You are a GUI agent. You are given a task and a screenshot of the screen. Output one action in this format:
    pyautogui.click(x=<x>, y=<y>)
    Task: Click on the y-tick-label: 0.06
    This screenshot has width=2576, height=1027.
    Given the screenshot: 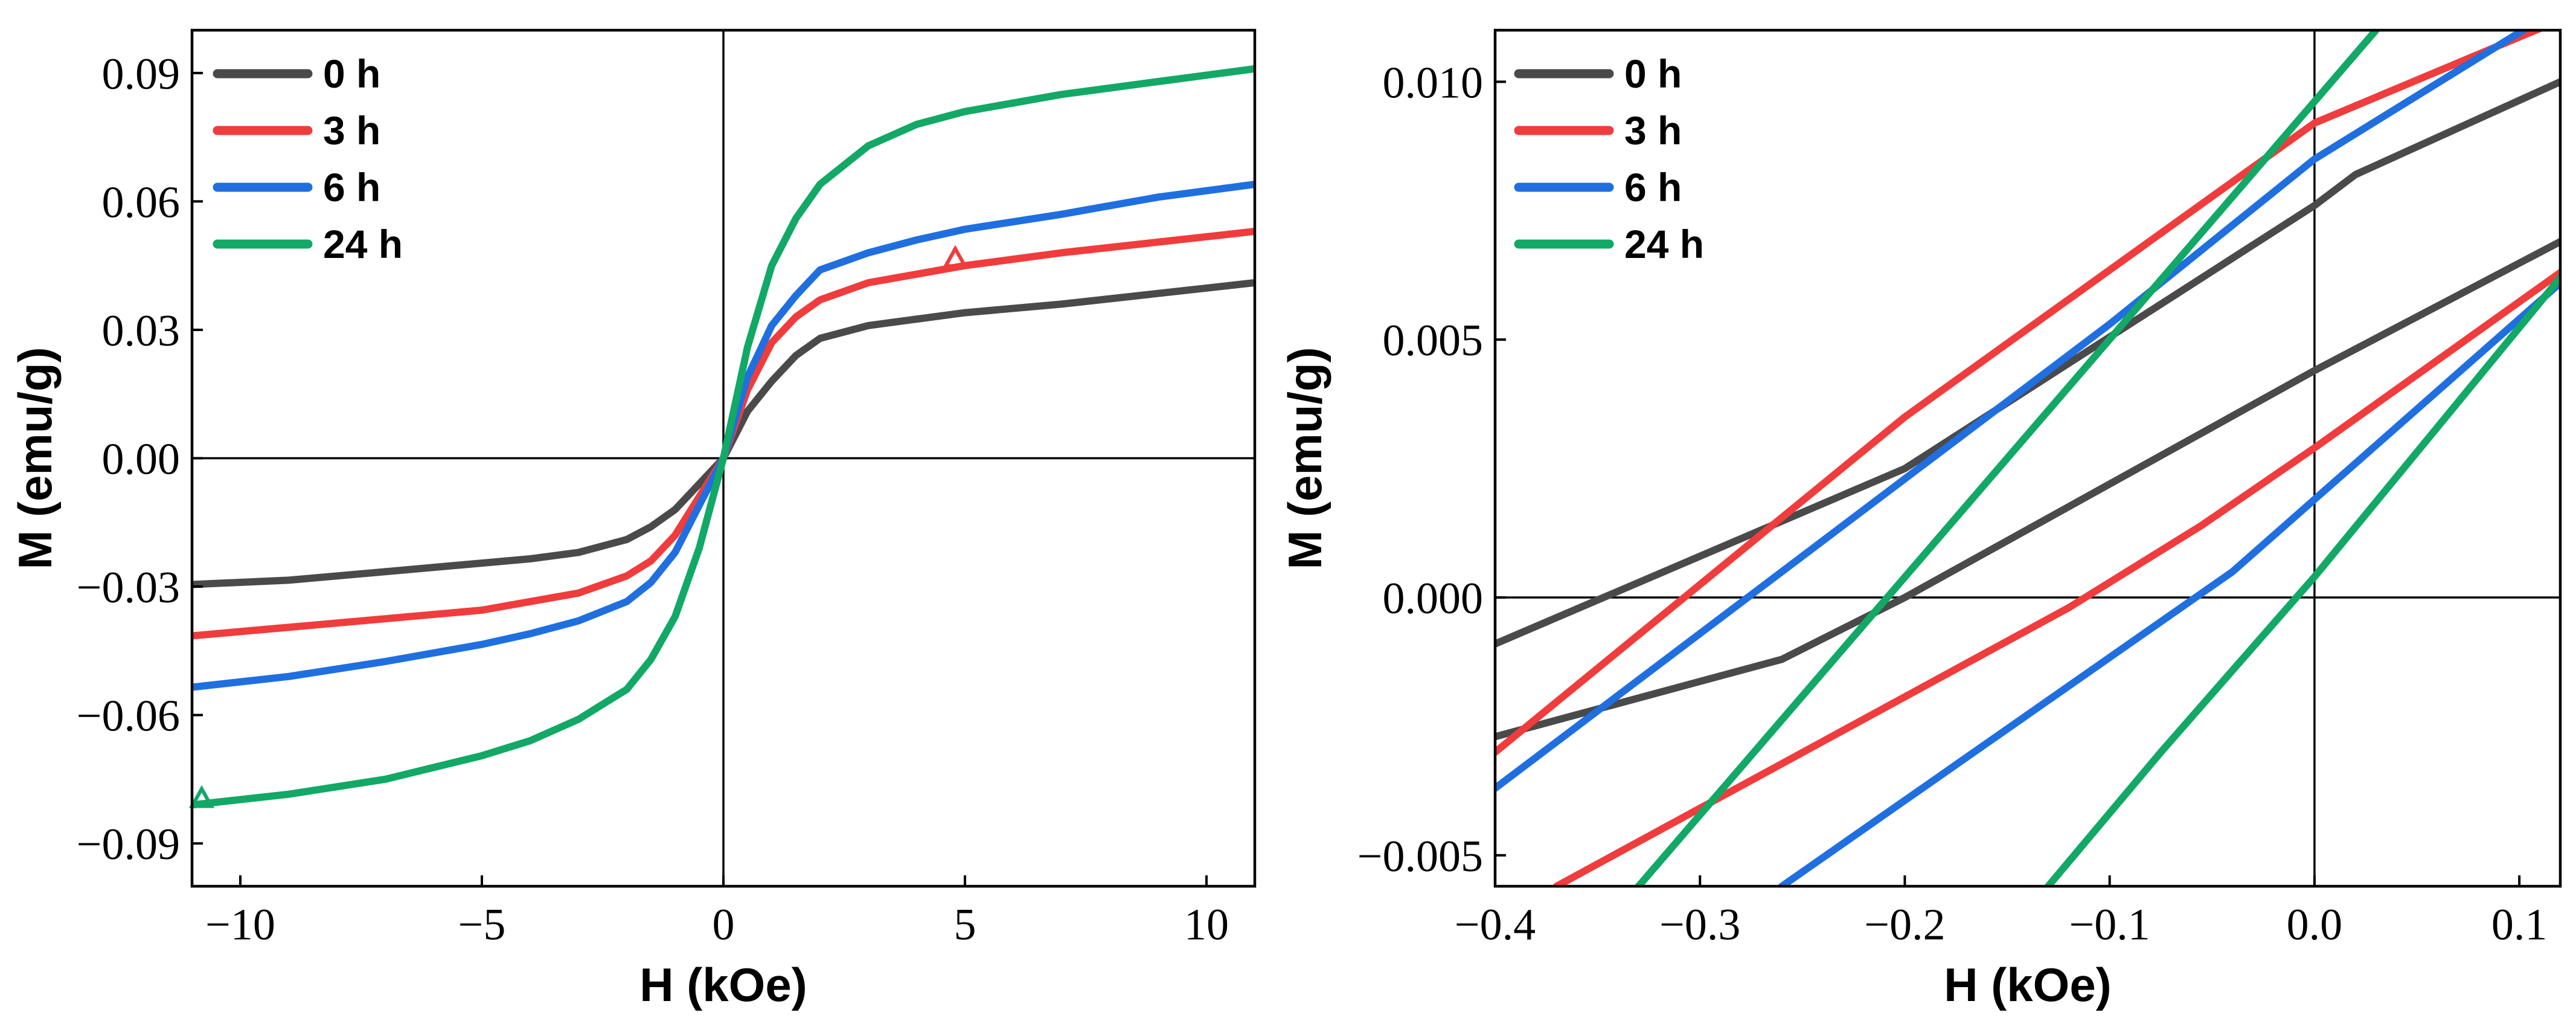 What is the action you would take?
    pyautogui.click(x=141, y=202)
    